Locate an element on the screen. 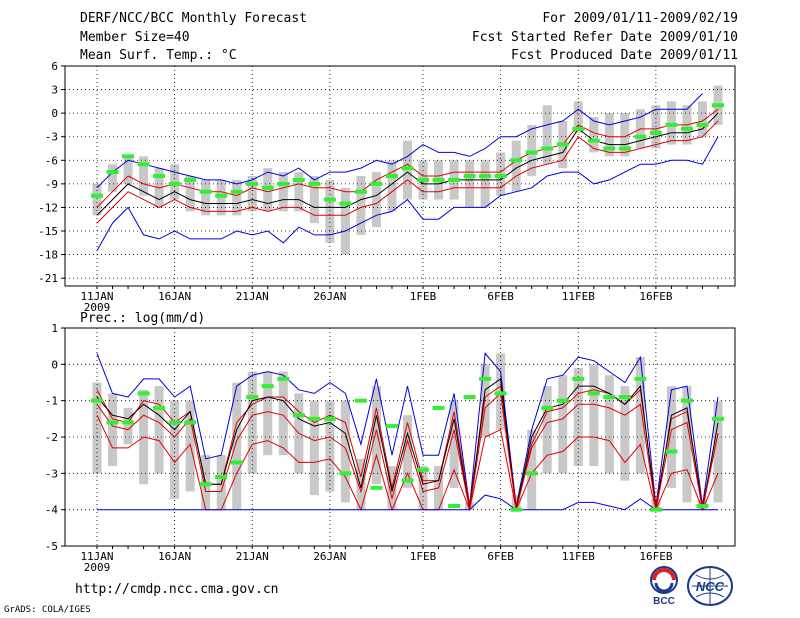  bcc-logo-text: BCC is located at coordinates (664, 601).